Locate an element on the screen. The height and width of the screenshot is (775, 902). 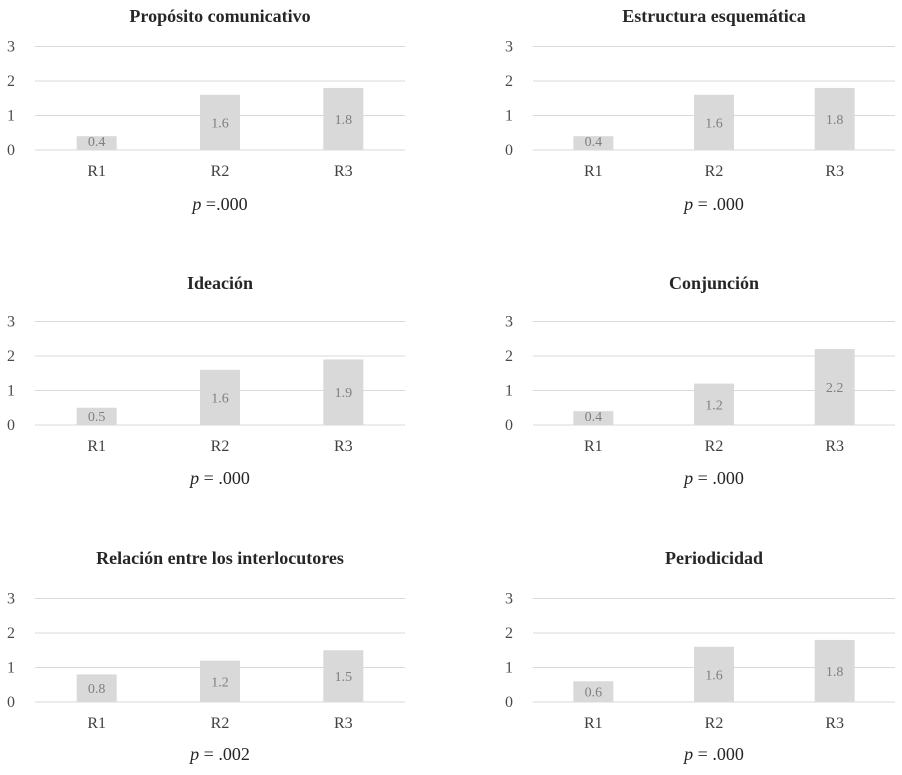
chart-title: Conjunción is located at coordinates (714, 283).